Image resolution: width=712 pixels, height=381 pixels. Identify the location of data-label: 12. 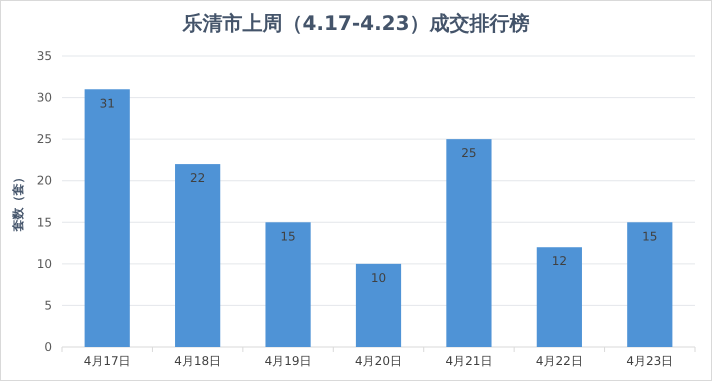
(559, 261).